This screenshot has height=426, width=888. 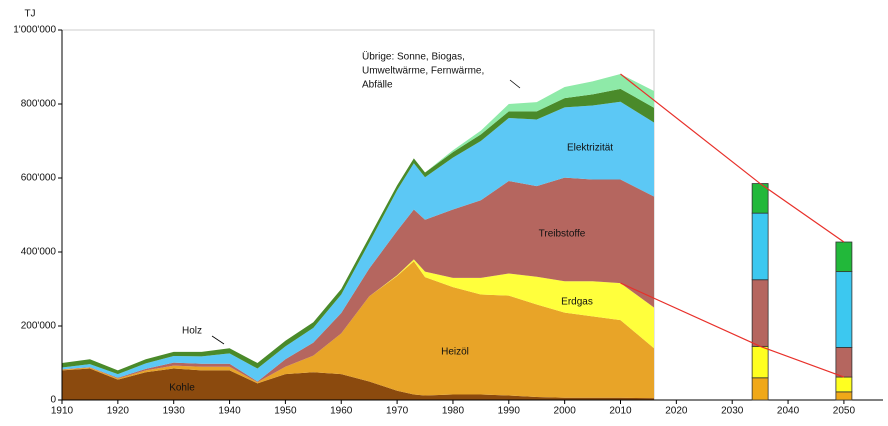 What do you see at coordinates (620, 411) in the screenshot?
I see `x-tick-label: 2010` at bounding box center [620, 411].